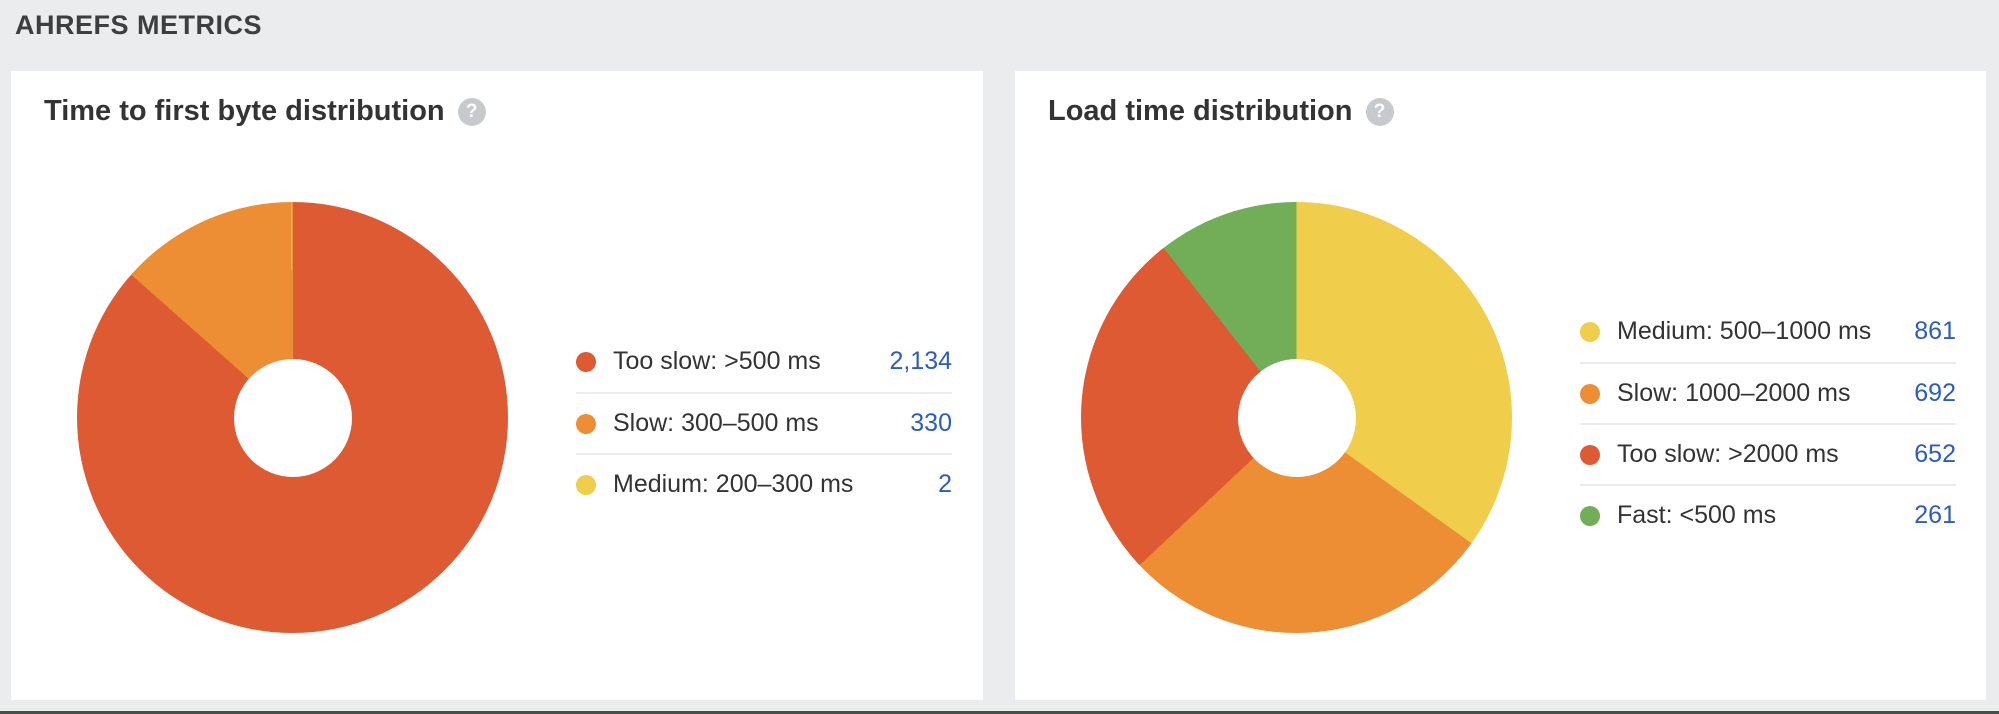 The width and height of the screenshot is (1999, 714). I want to click on legend-label: Medium: 500–1000 ms, so click(1744, 331).